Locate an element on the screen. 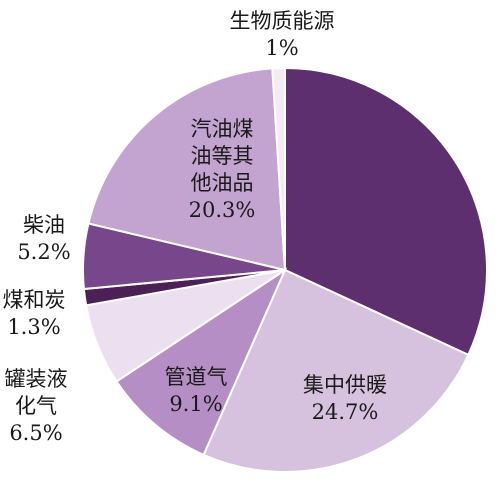 Image resolution: width=500 pixels, height=499 pixels. slice-label-line: 生物质能源 is located at coordinates (282, 21).